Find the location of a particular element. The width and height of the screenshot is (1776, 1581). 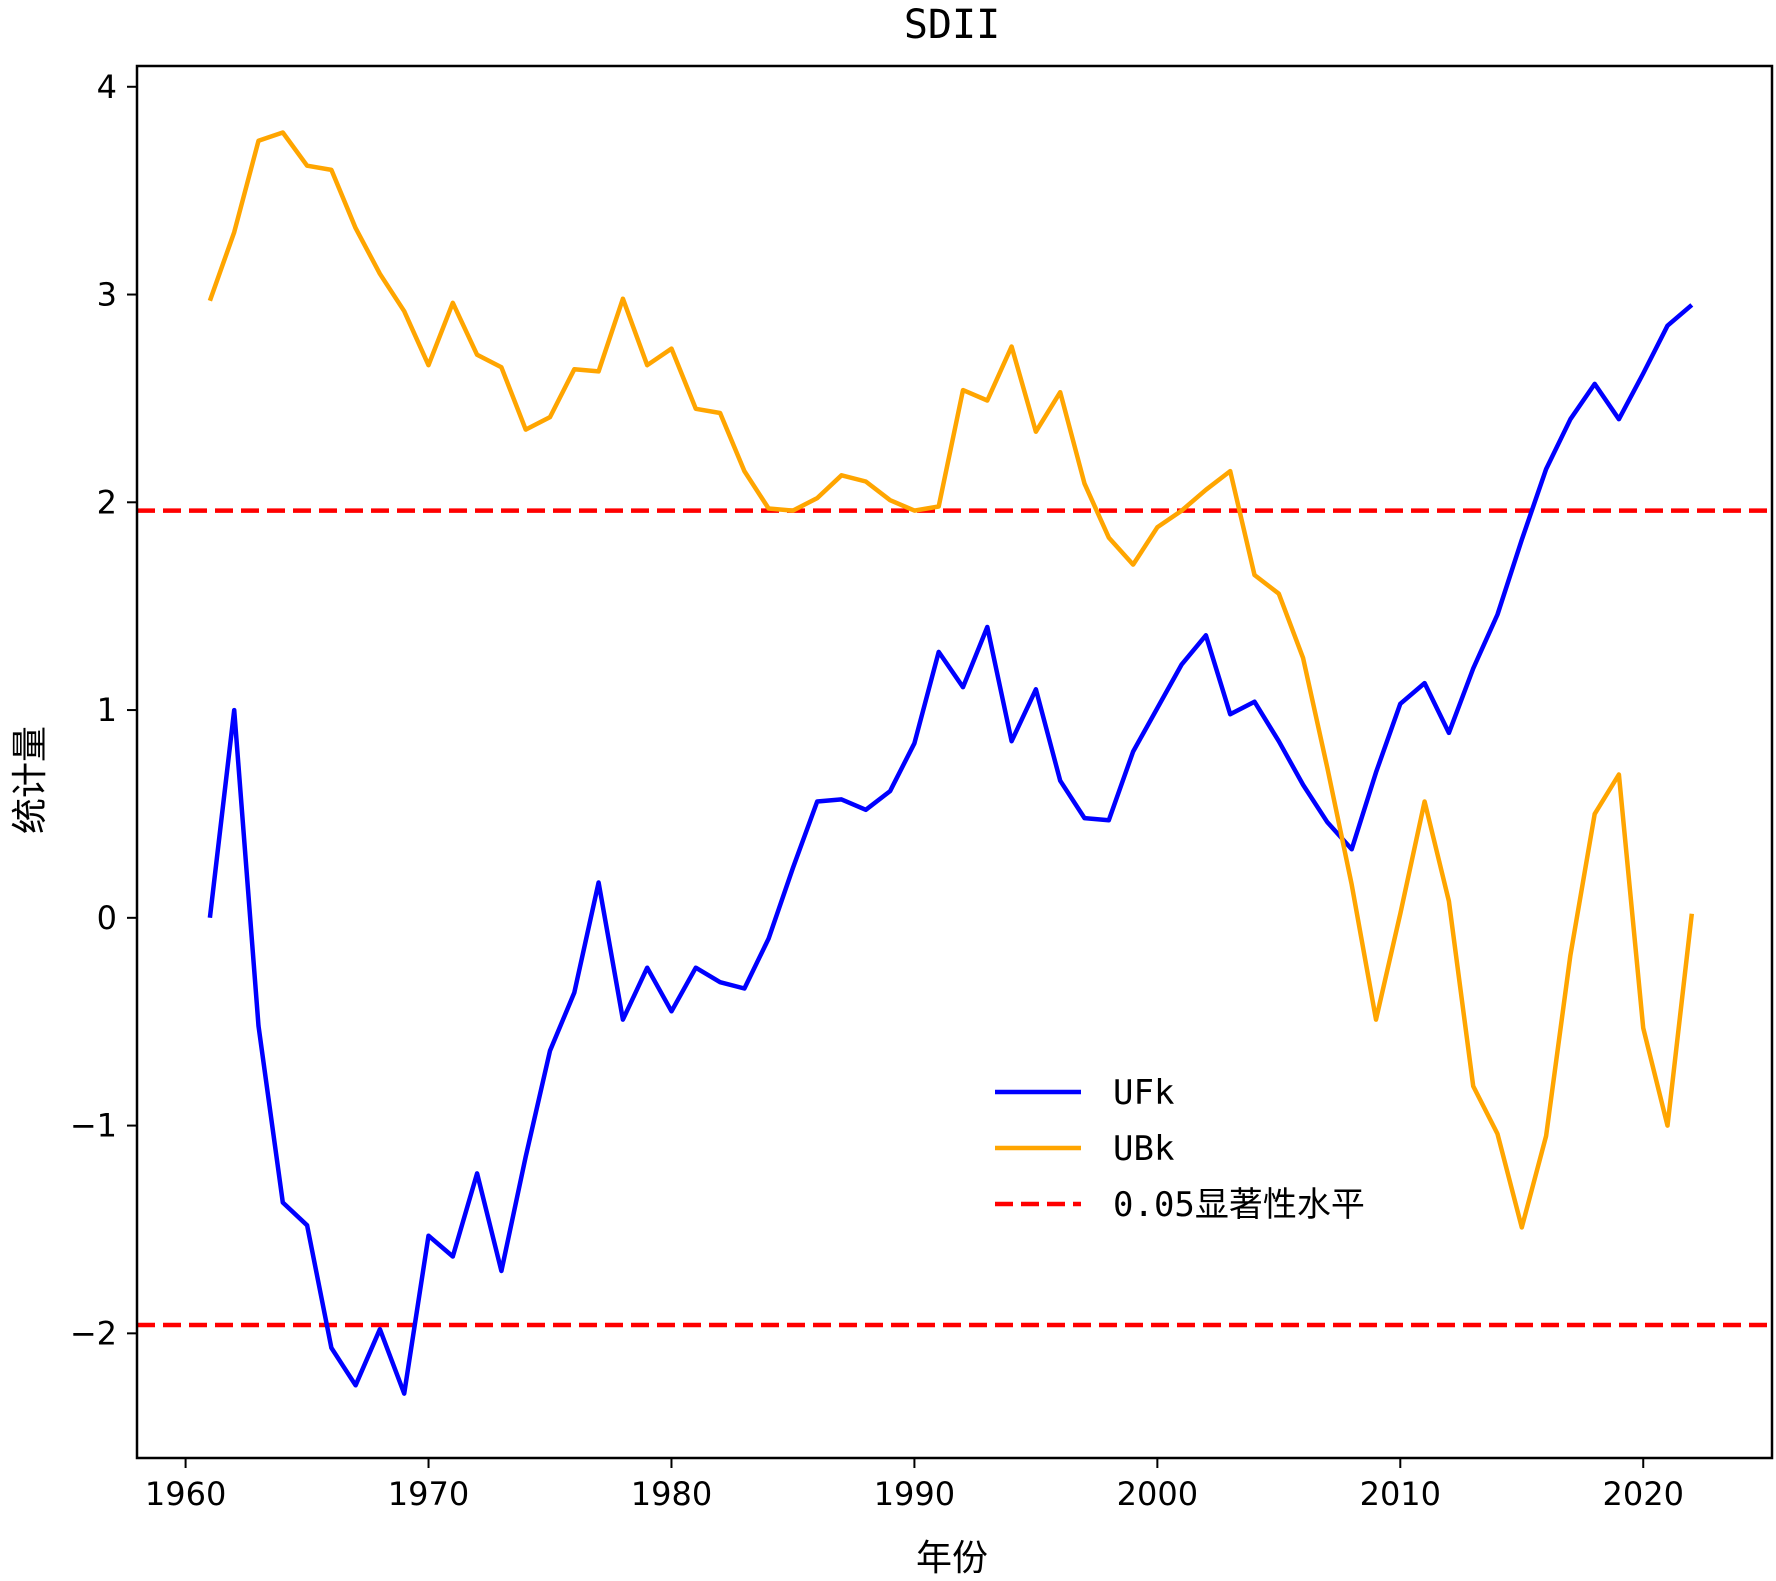

x-tick-label: 2020 is located at coordinates (1643, 1494).